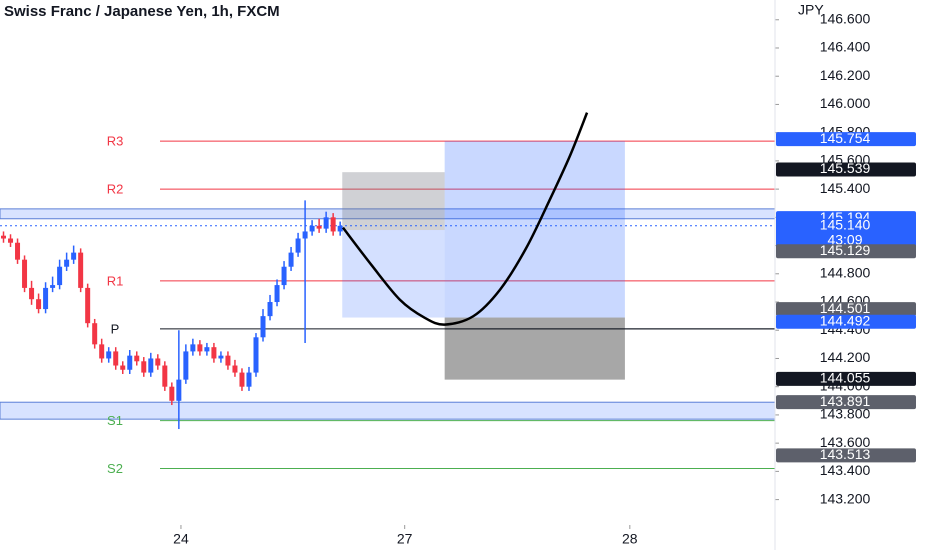  I want to click on price-label: 145.140, so click(845, 225).